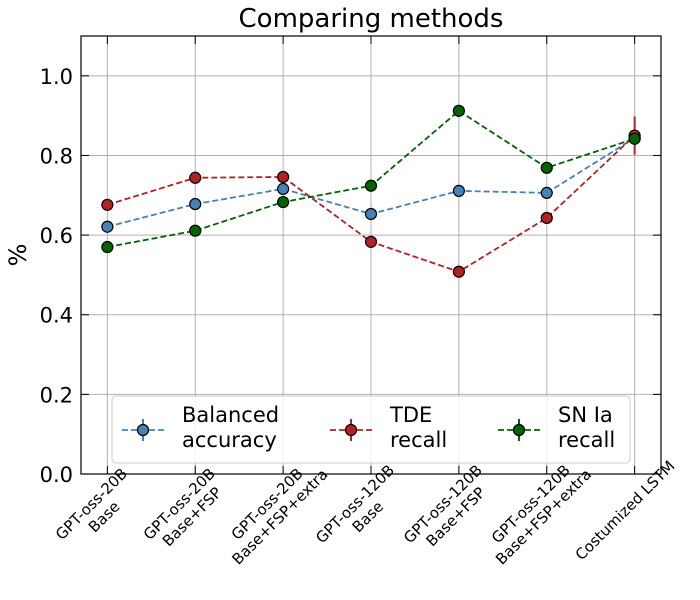  What do you see at coordinates (56, 316) in the screenshot?
I see `y-tick-label: 0.4` at bounding box center [56, 316].